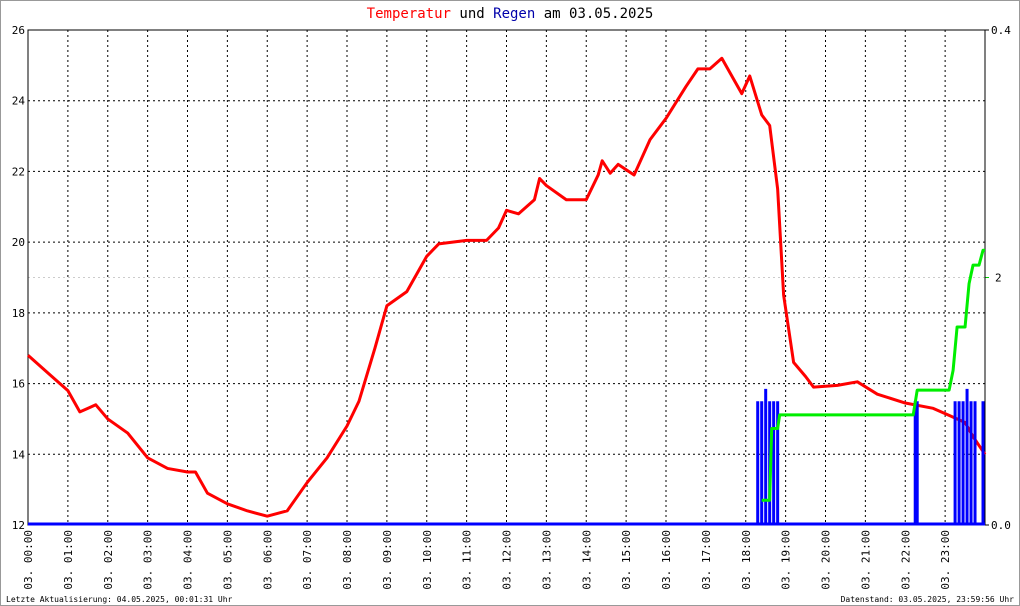 The width and height of the screenshot is (1020, 606). What do you see at coordinates (188, 560) in the screenshot?
I see `x-tick-label: 03. 04:00` at bounding box center [188, 560].